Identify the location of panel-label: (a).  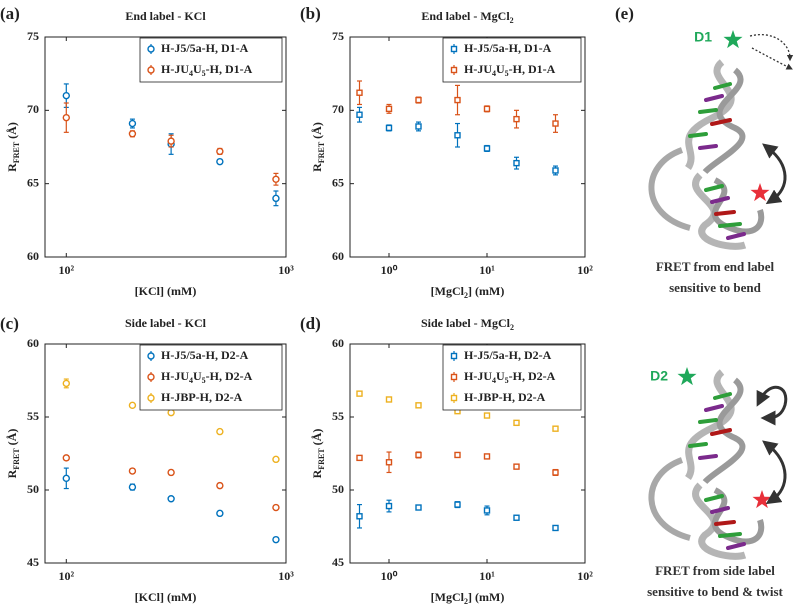
(10, 13).